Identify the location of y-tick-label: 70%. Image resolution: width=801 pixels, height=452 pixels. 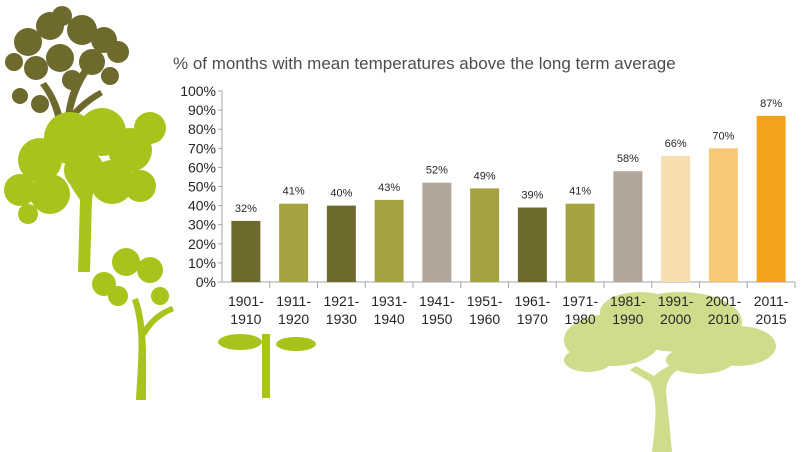
(202, 148).